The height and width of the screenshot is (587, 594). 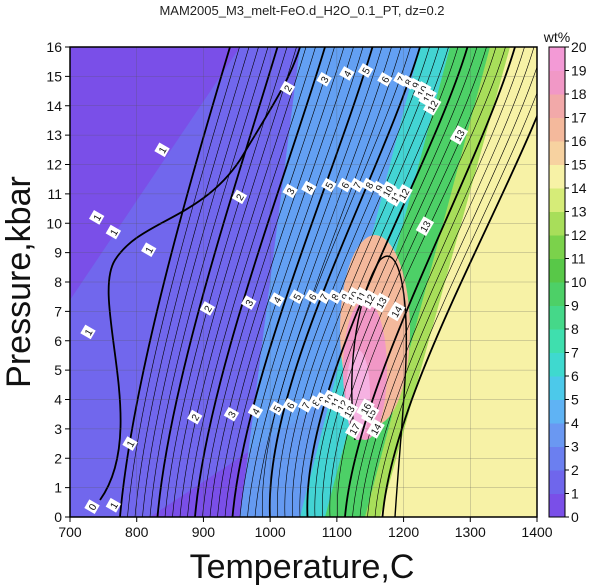 I want to click on contour-label: 4, so click(x=277, y=299).